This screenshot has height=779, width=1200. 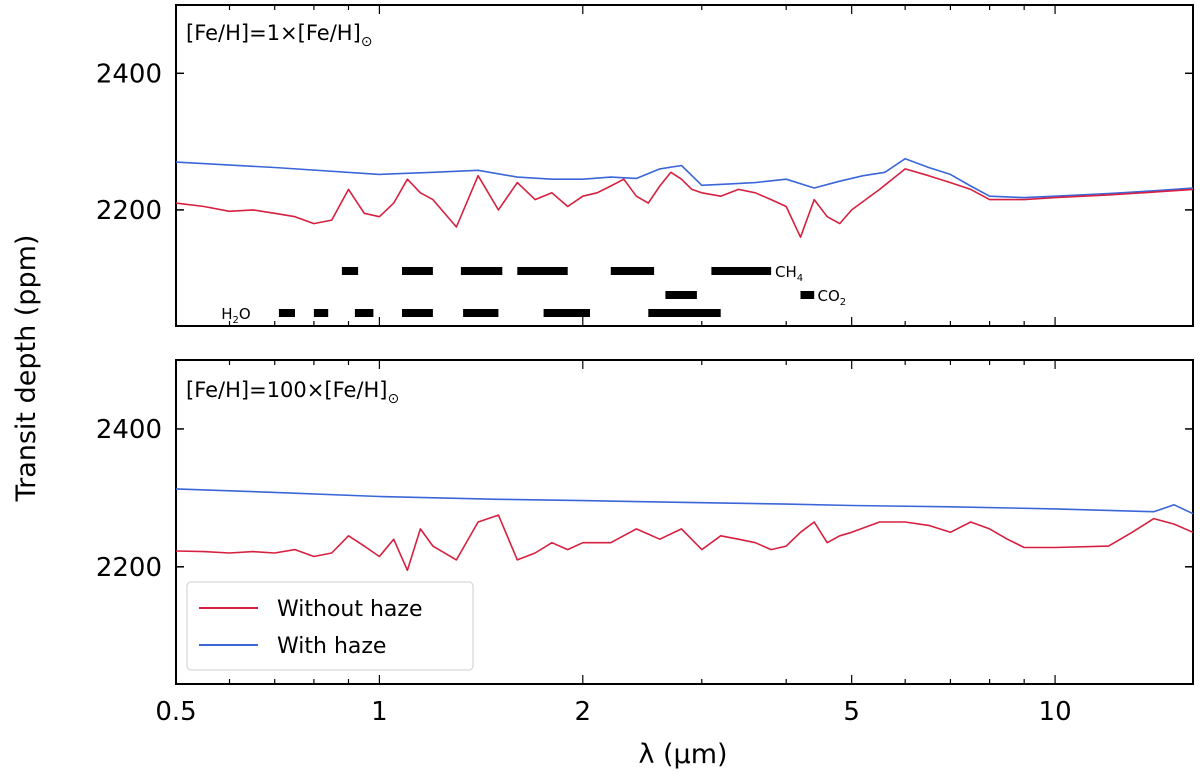 What do you see at coordinates (349, 609) in the screenshot?
I see `legend-label-without-haze: Without haze` at bounding box center [349, 609].